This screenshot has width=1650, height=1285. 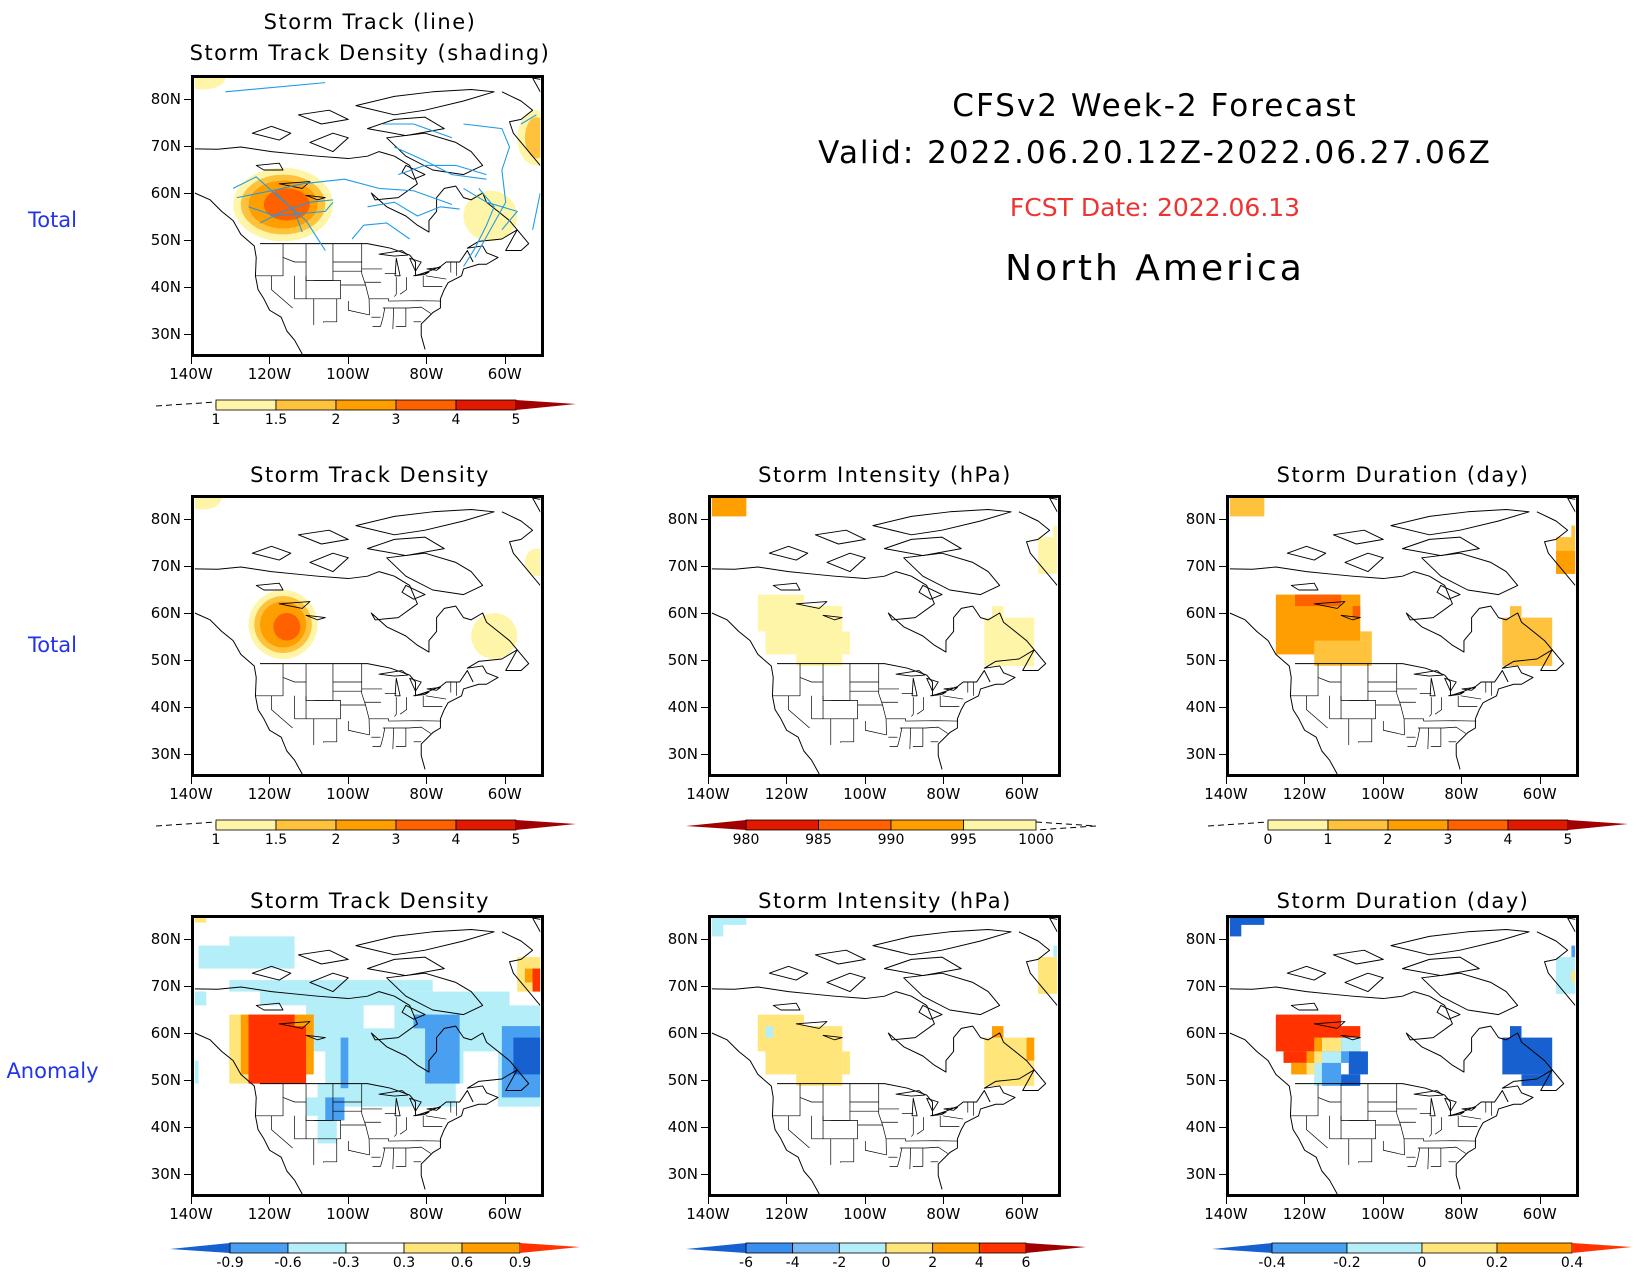 I want to click on greenland-coast, so click(x=1556, y=968).